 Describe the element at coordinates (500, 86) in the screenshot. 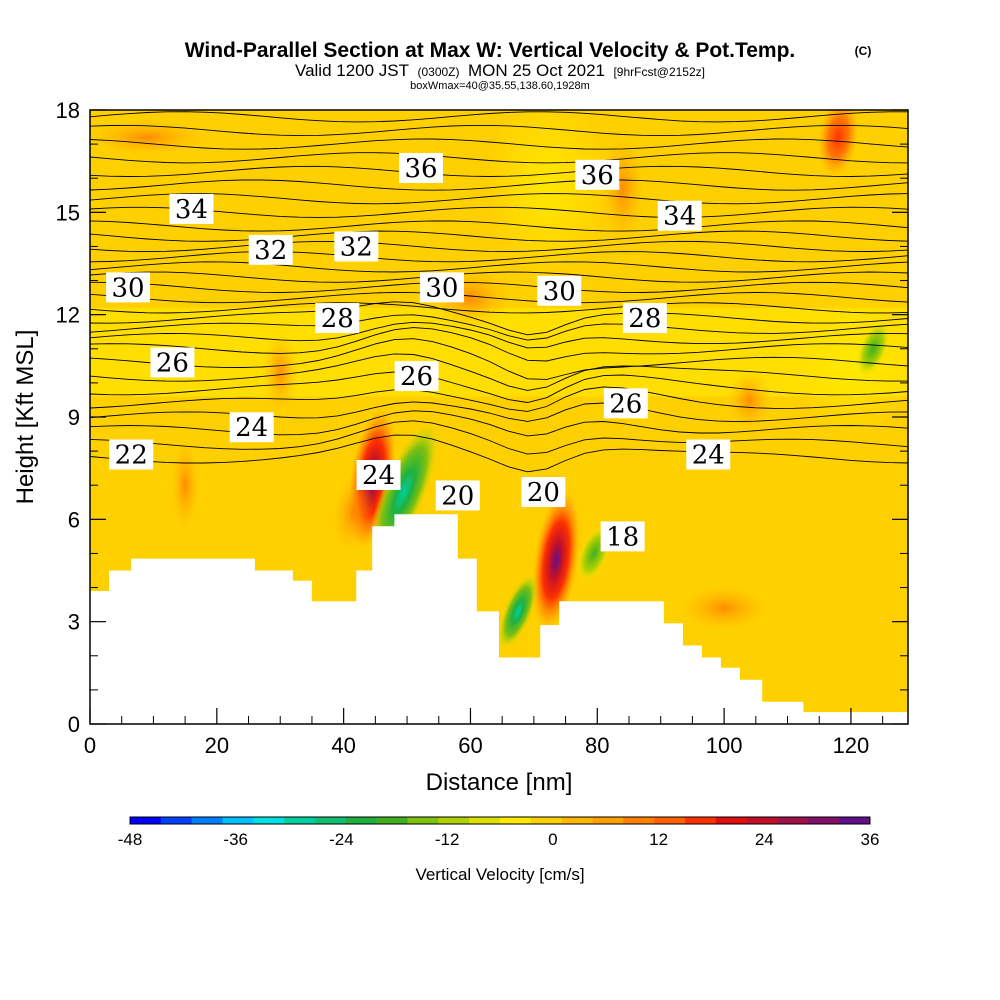

I see `box-info: boxWmax=40@35.55,138.60,1928m` at that location.